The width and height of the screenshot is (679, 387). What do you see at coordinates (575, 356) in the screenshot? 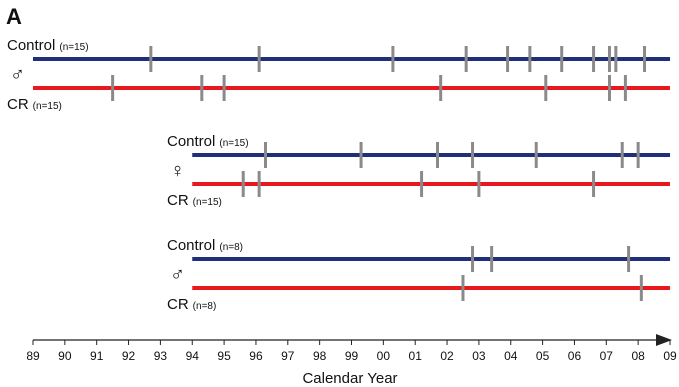
I see `x-tick-label: 06` at bounding box center [575, 356].